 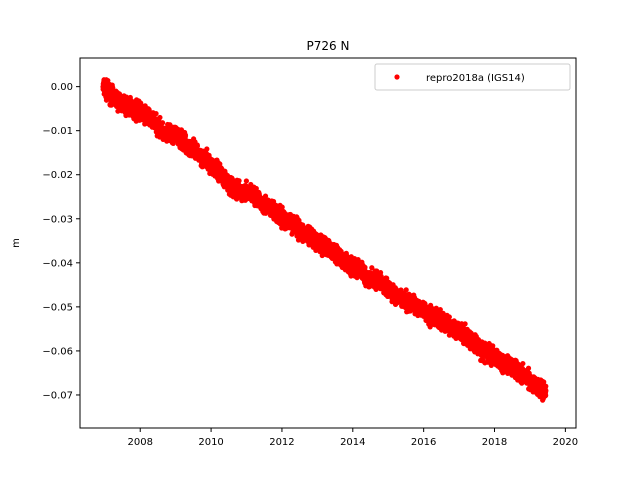 I want to click on y-tick-label: −0.01, so click(x=57, y=131).